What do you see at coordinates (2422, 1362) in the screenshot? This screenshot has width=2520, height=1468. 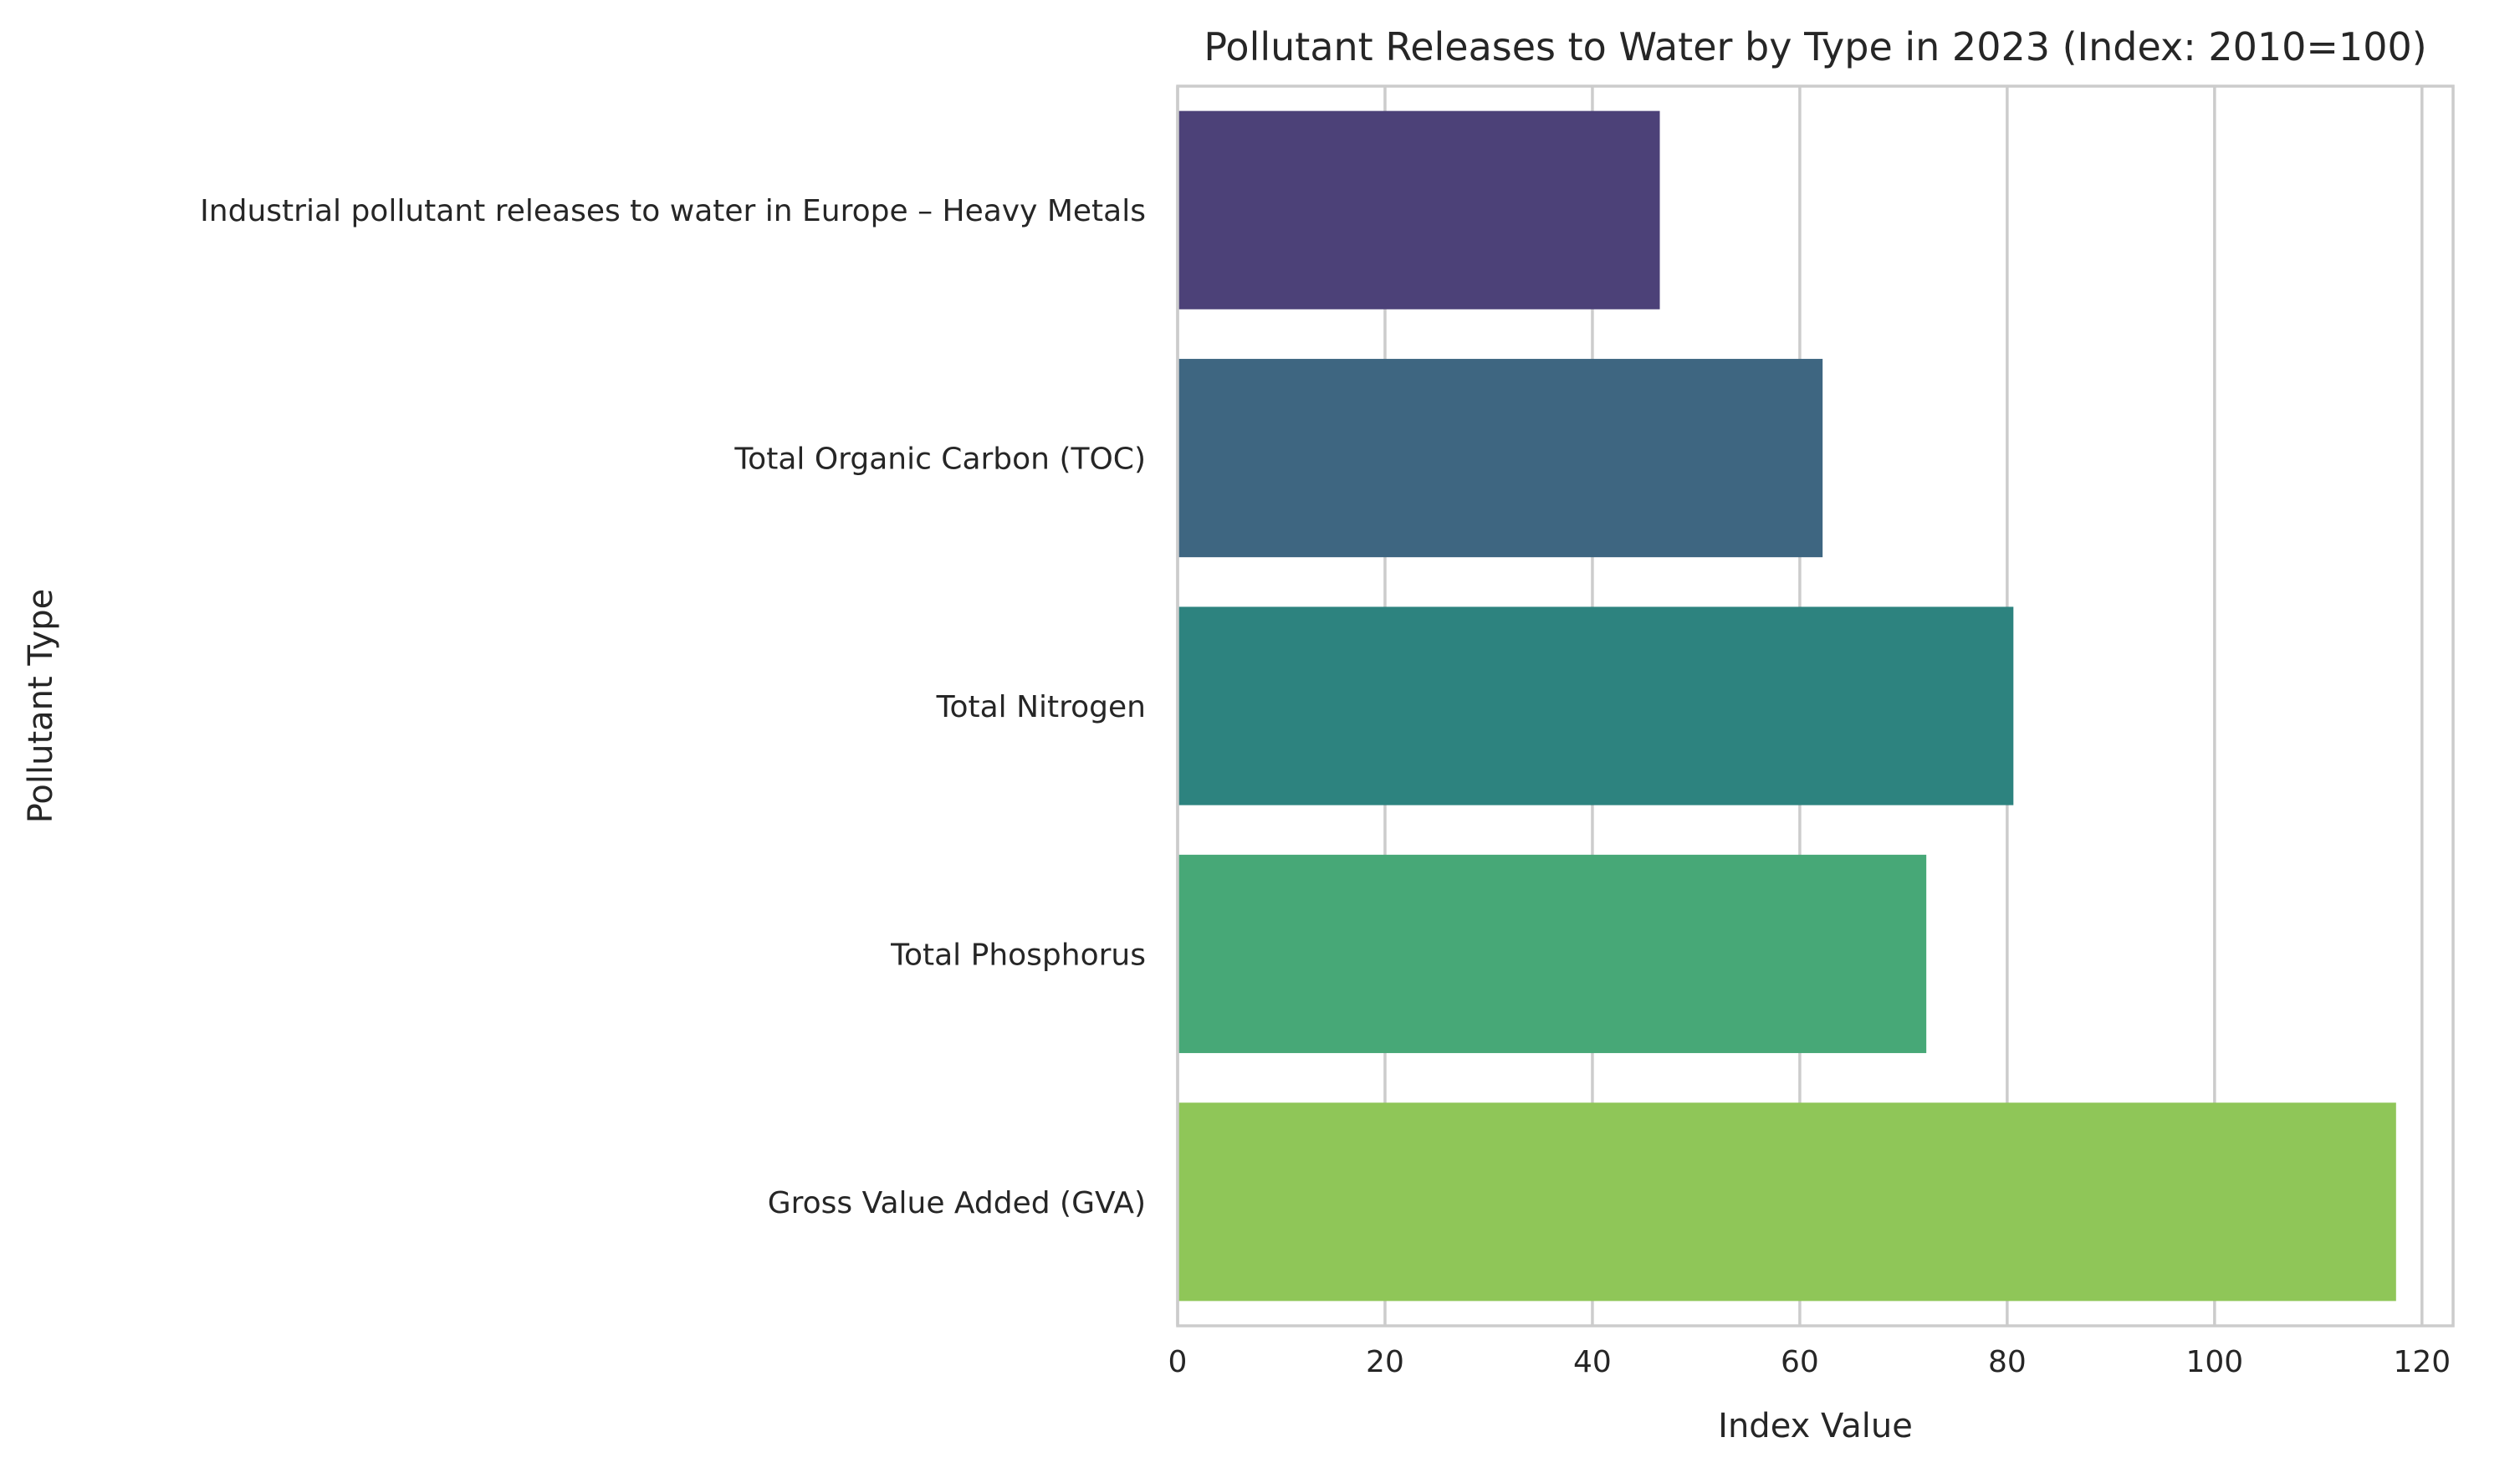 I see `x-tick-label: 120` at bounding box center [2422, 1362].